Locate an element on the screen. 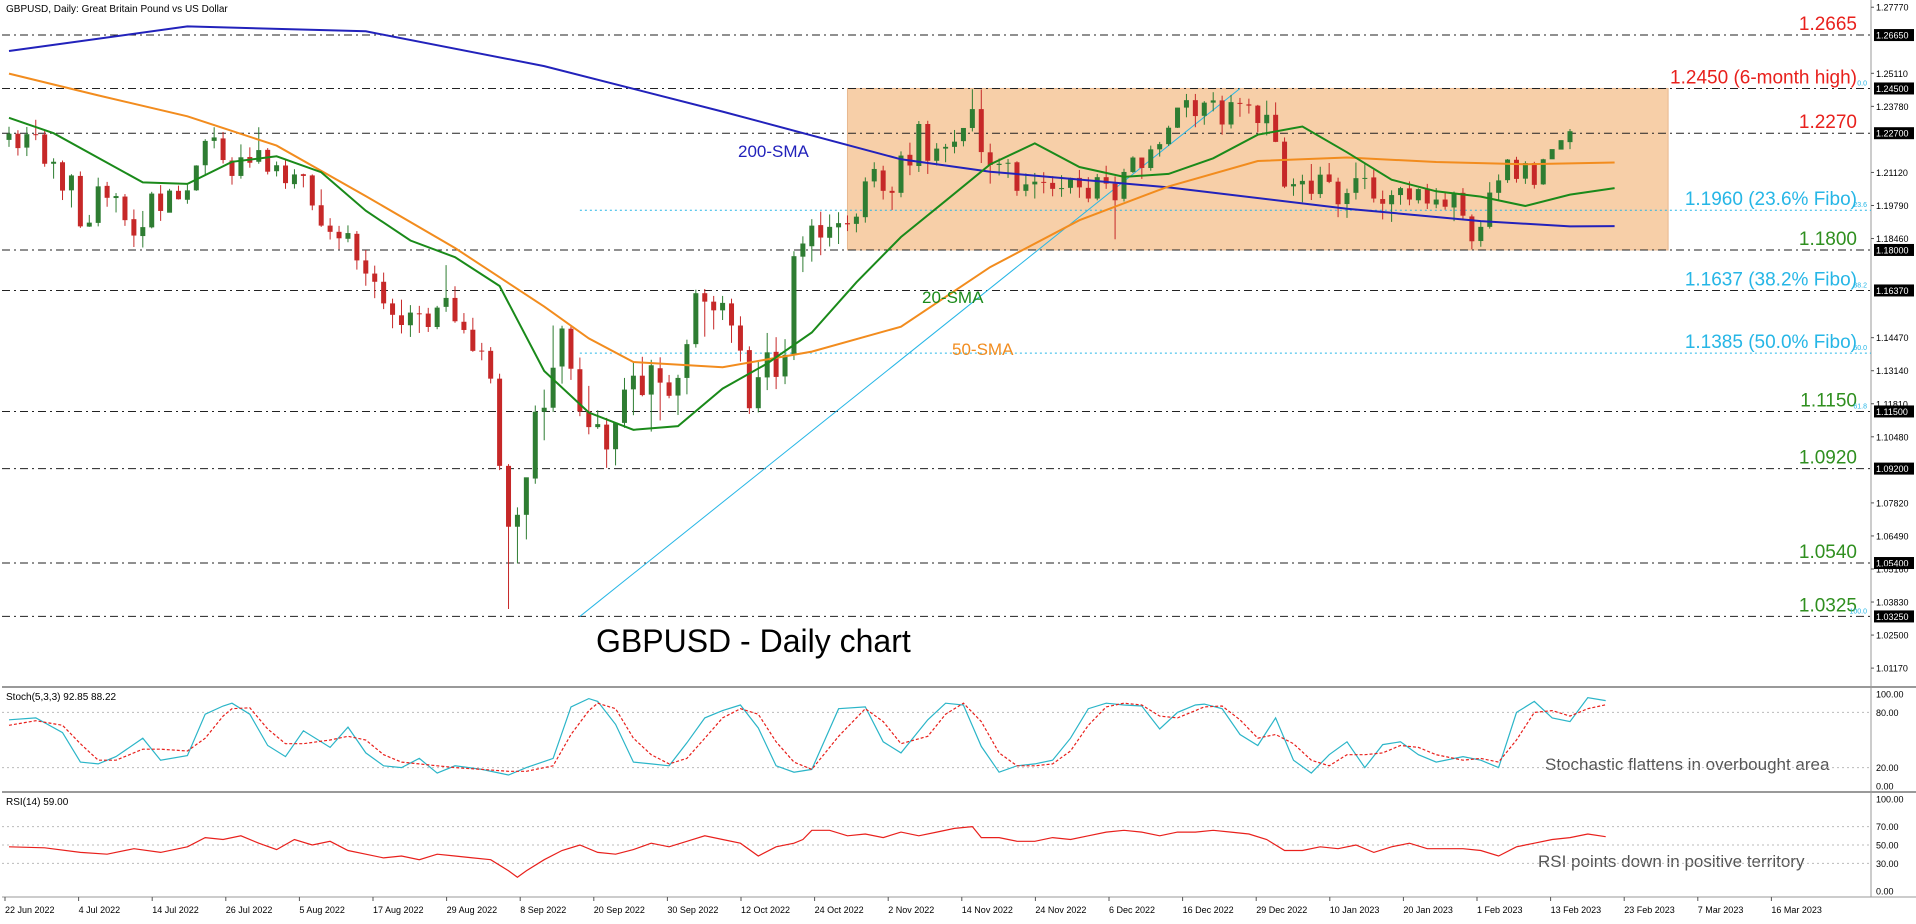  level-label: 1.1960 (23.6% Fibo) is located at coordinates (1771, 199).